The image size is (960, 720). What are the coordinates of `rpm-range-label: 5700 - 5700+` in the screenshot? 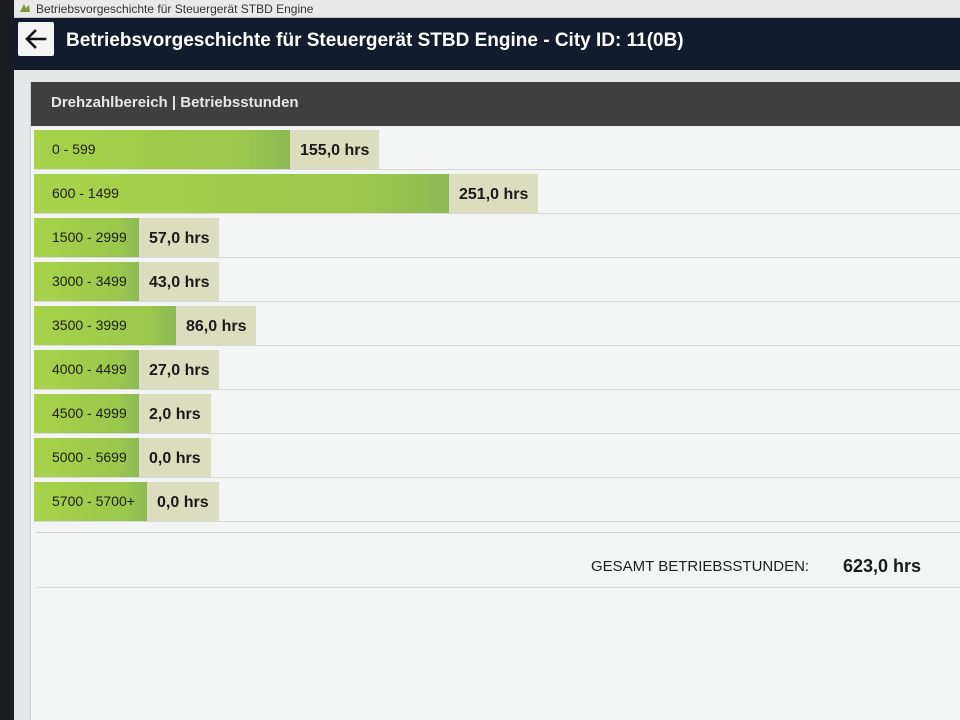 It's located at (93, 501).